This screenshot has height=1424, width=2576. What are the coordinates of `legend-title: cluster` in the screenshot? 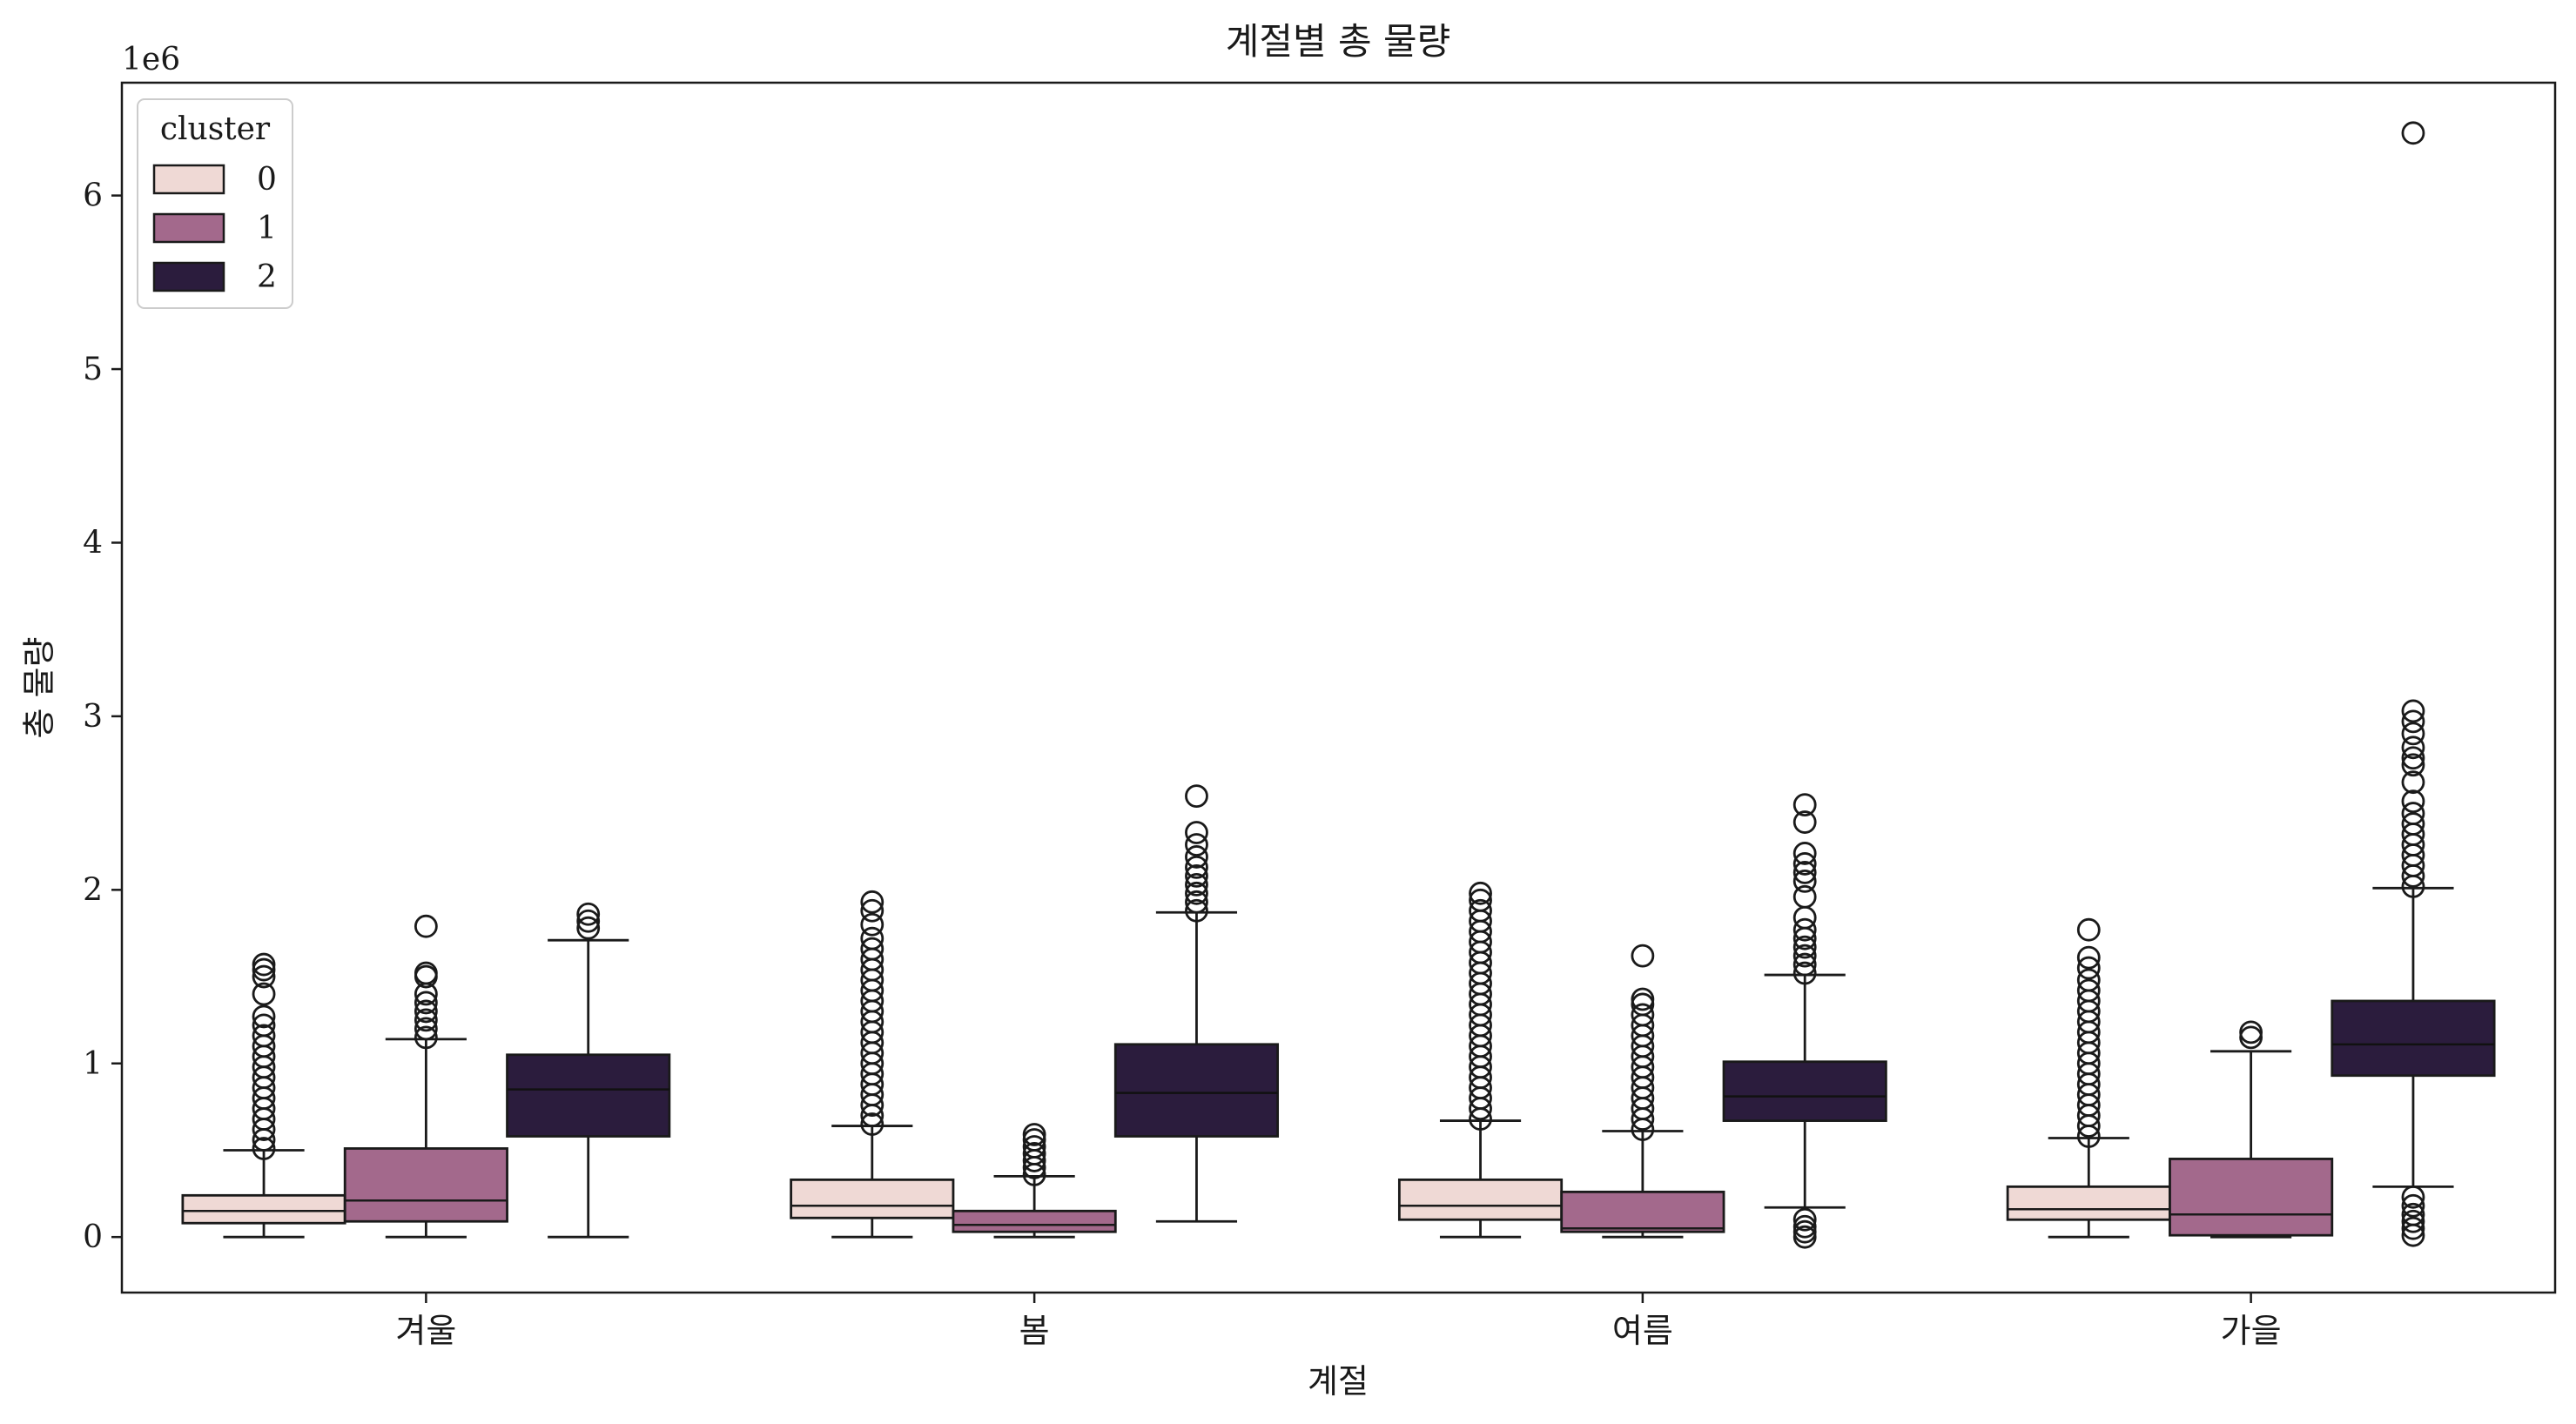 It's located at (215, 129).